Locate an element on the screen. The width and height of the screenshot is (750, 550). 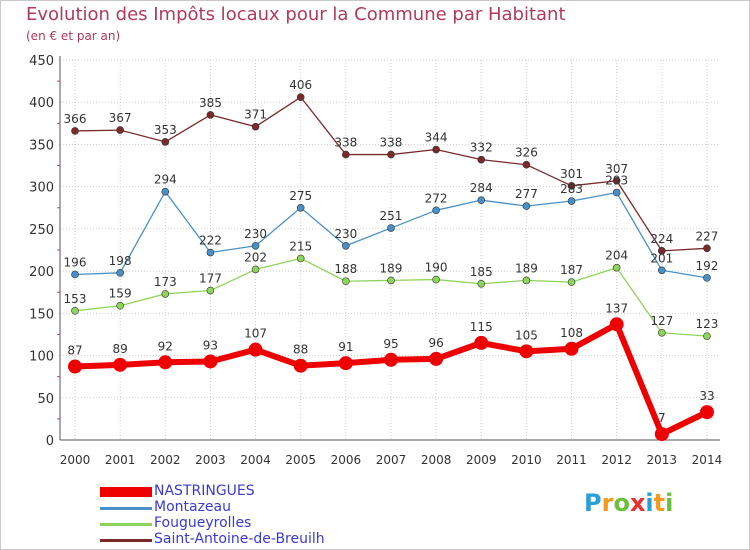
y-tick-label: 200 is located at coordinates (41, 272).